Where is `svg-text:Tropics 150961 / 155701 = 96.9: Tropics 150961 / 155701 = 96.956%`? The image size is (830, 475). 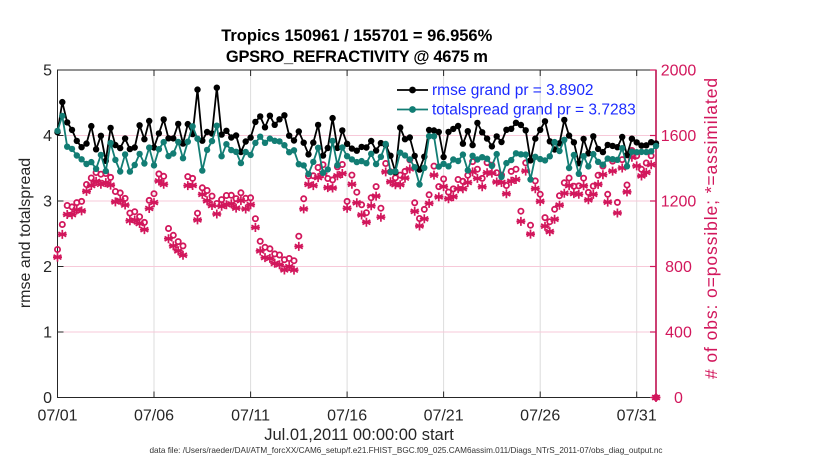
svg-text:Tropics 150961 / 155701 = 96.9: Tropics 150961 / 155701 = 96.956% is located at coordinates (356, 36).